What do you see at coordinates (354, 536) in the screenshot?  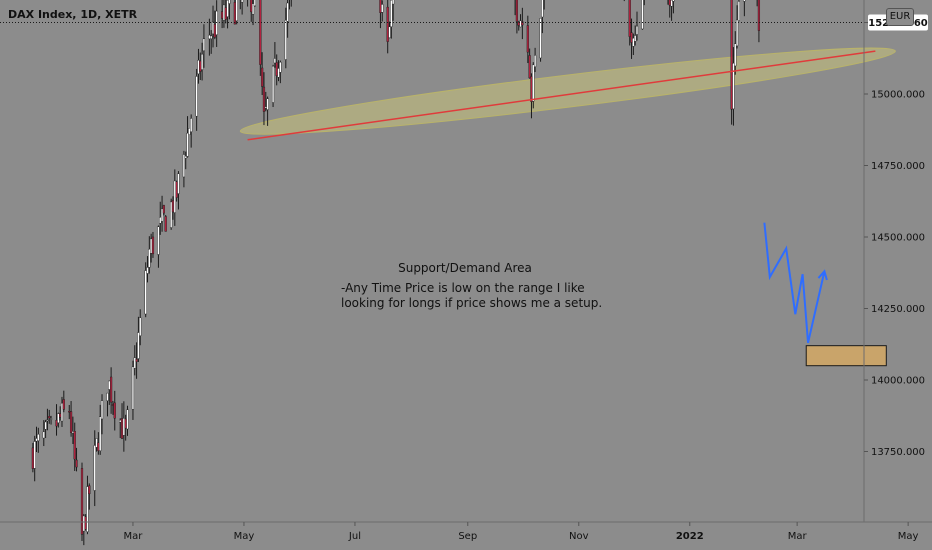 I see `x-tick-label: Jul` at bounding box center [354, 536].